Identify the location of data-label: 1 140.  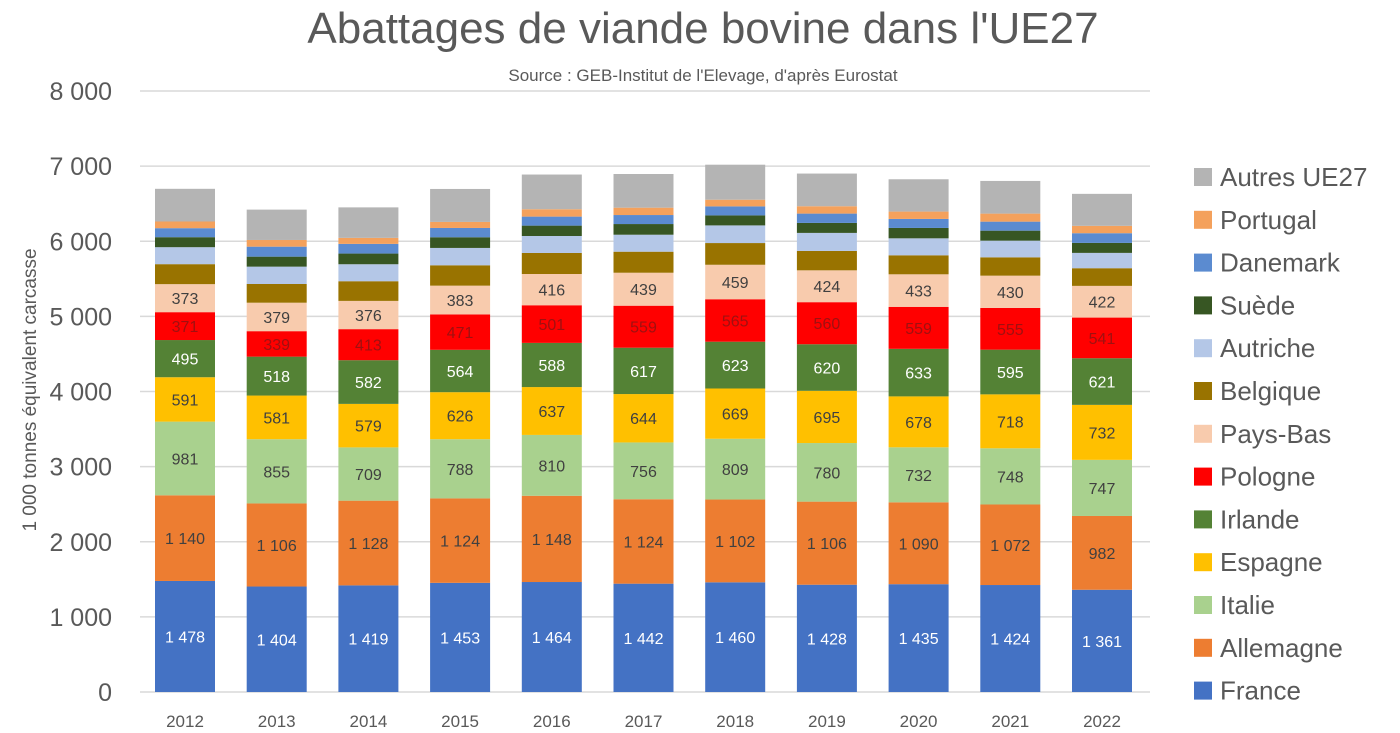
(185, 539).